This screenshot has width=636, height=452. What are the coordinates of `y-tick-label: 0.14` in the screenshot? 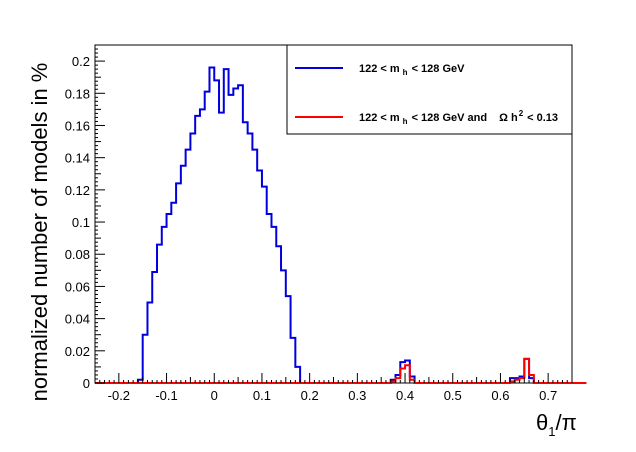 It's located at (77, 158).